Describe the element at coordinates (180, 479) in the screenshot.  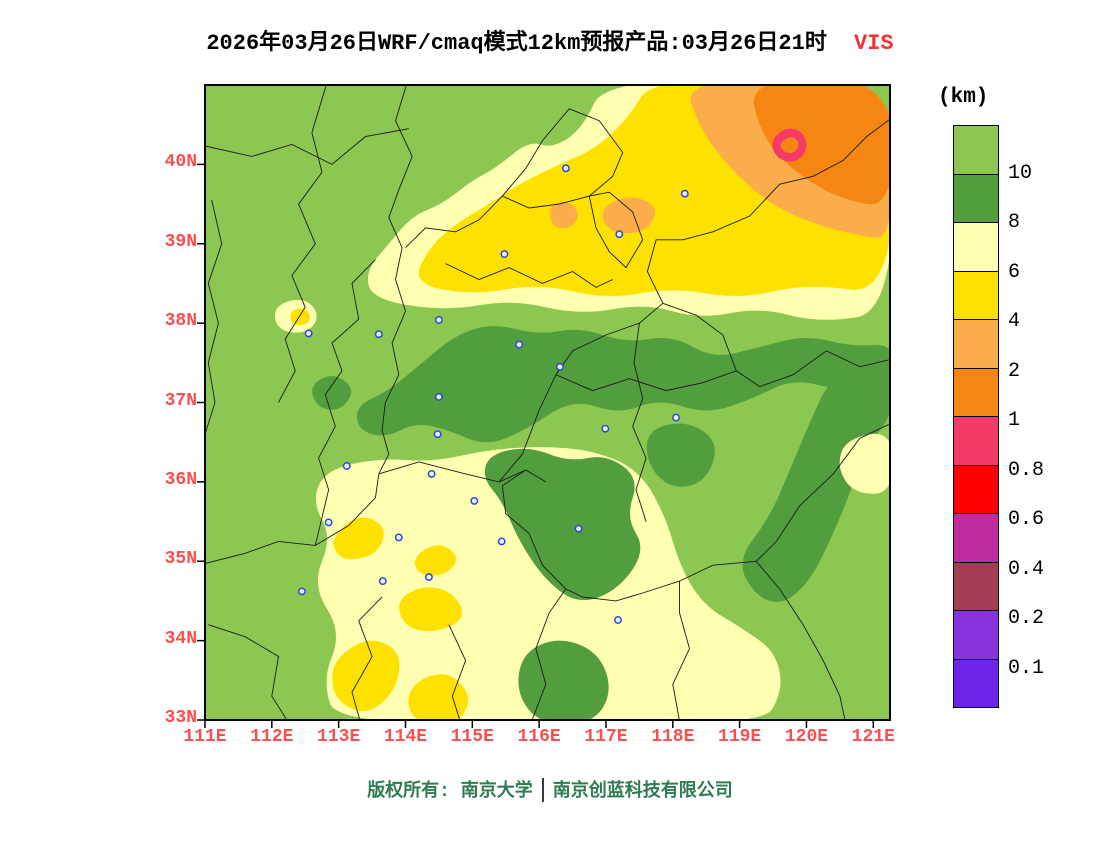
I see `lat-tick-label: 36N` at that location.